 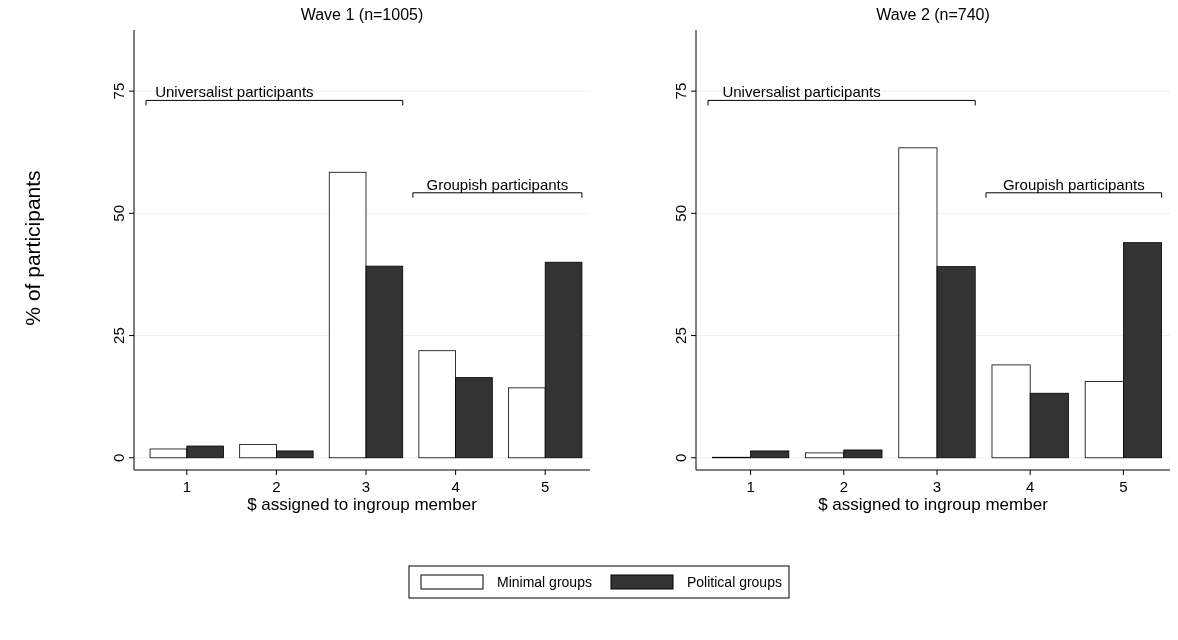 I want to click on legend-label: Minimal groups, so click(x=544, y=582).